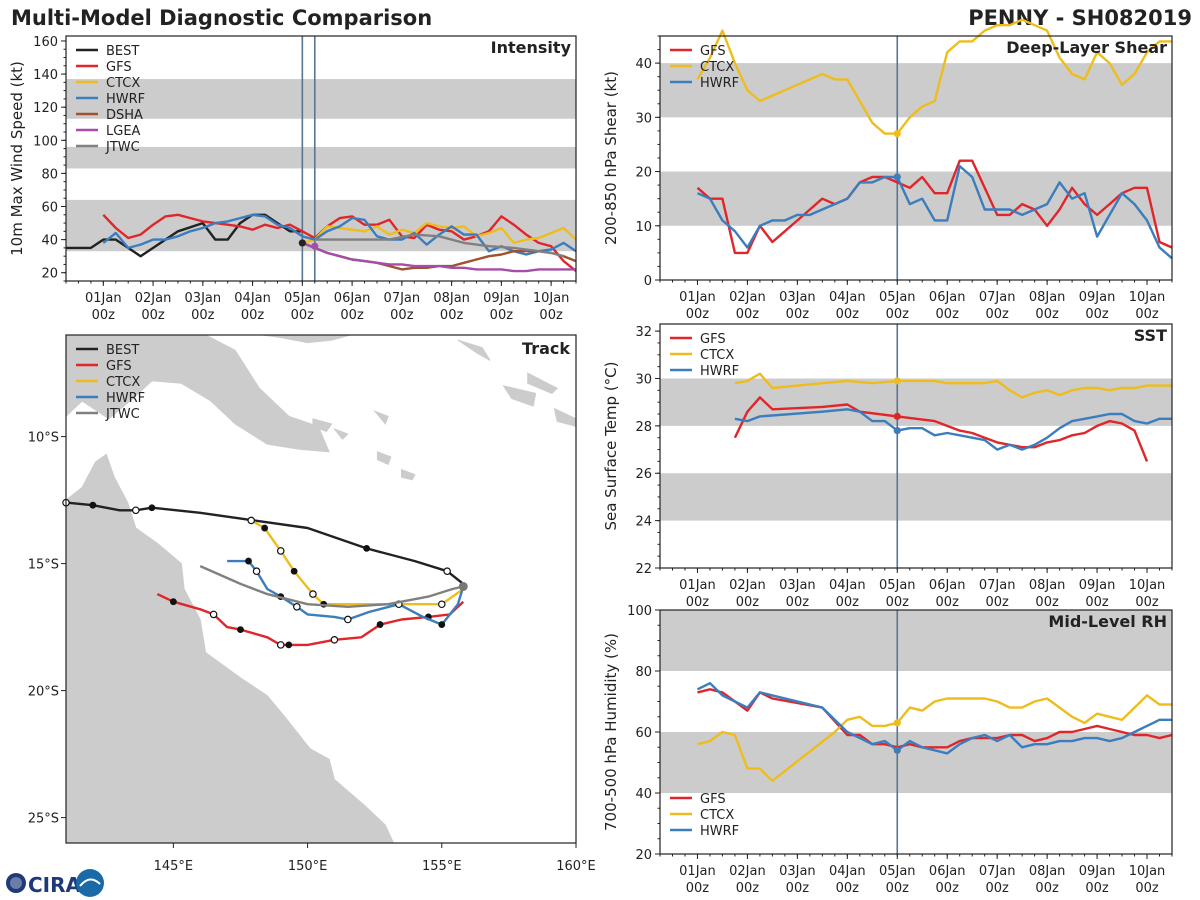 Image resolution: width=1200 pixels, height=900 pixels. Describe the element at coordinates (934, 207) in the screenshot. I see `series-line-gfs` at that location.